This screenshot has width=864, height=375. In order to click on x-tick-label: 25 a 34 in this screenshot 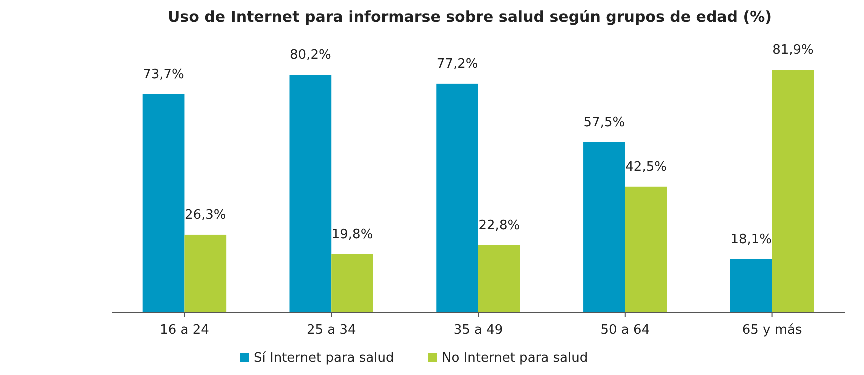, I will do `click(331, 330)`.